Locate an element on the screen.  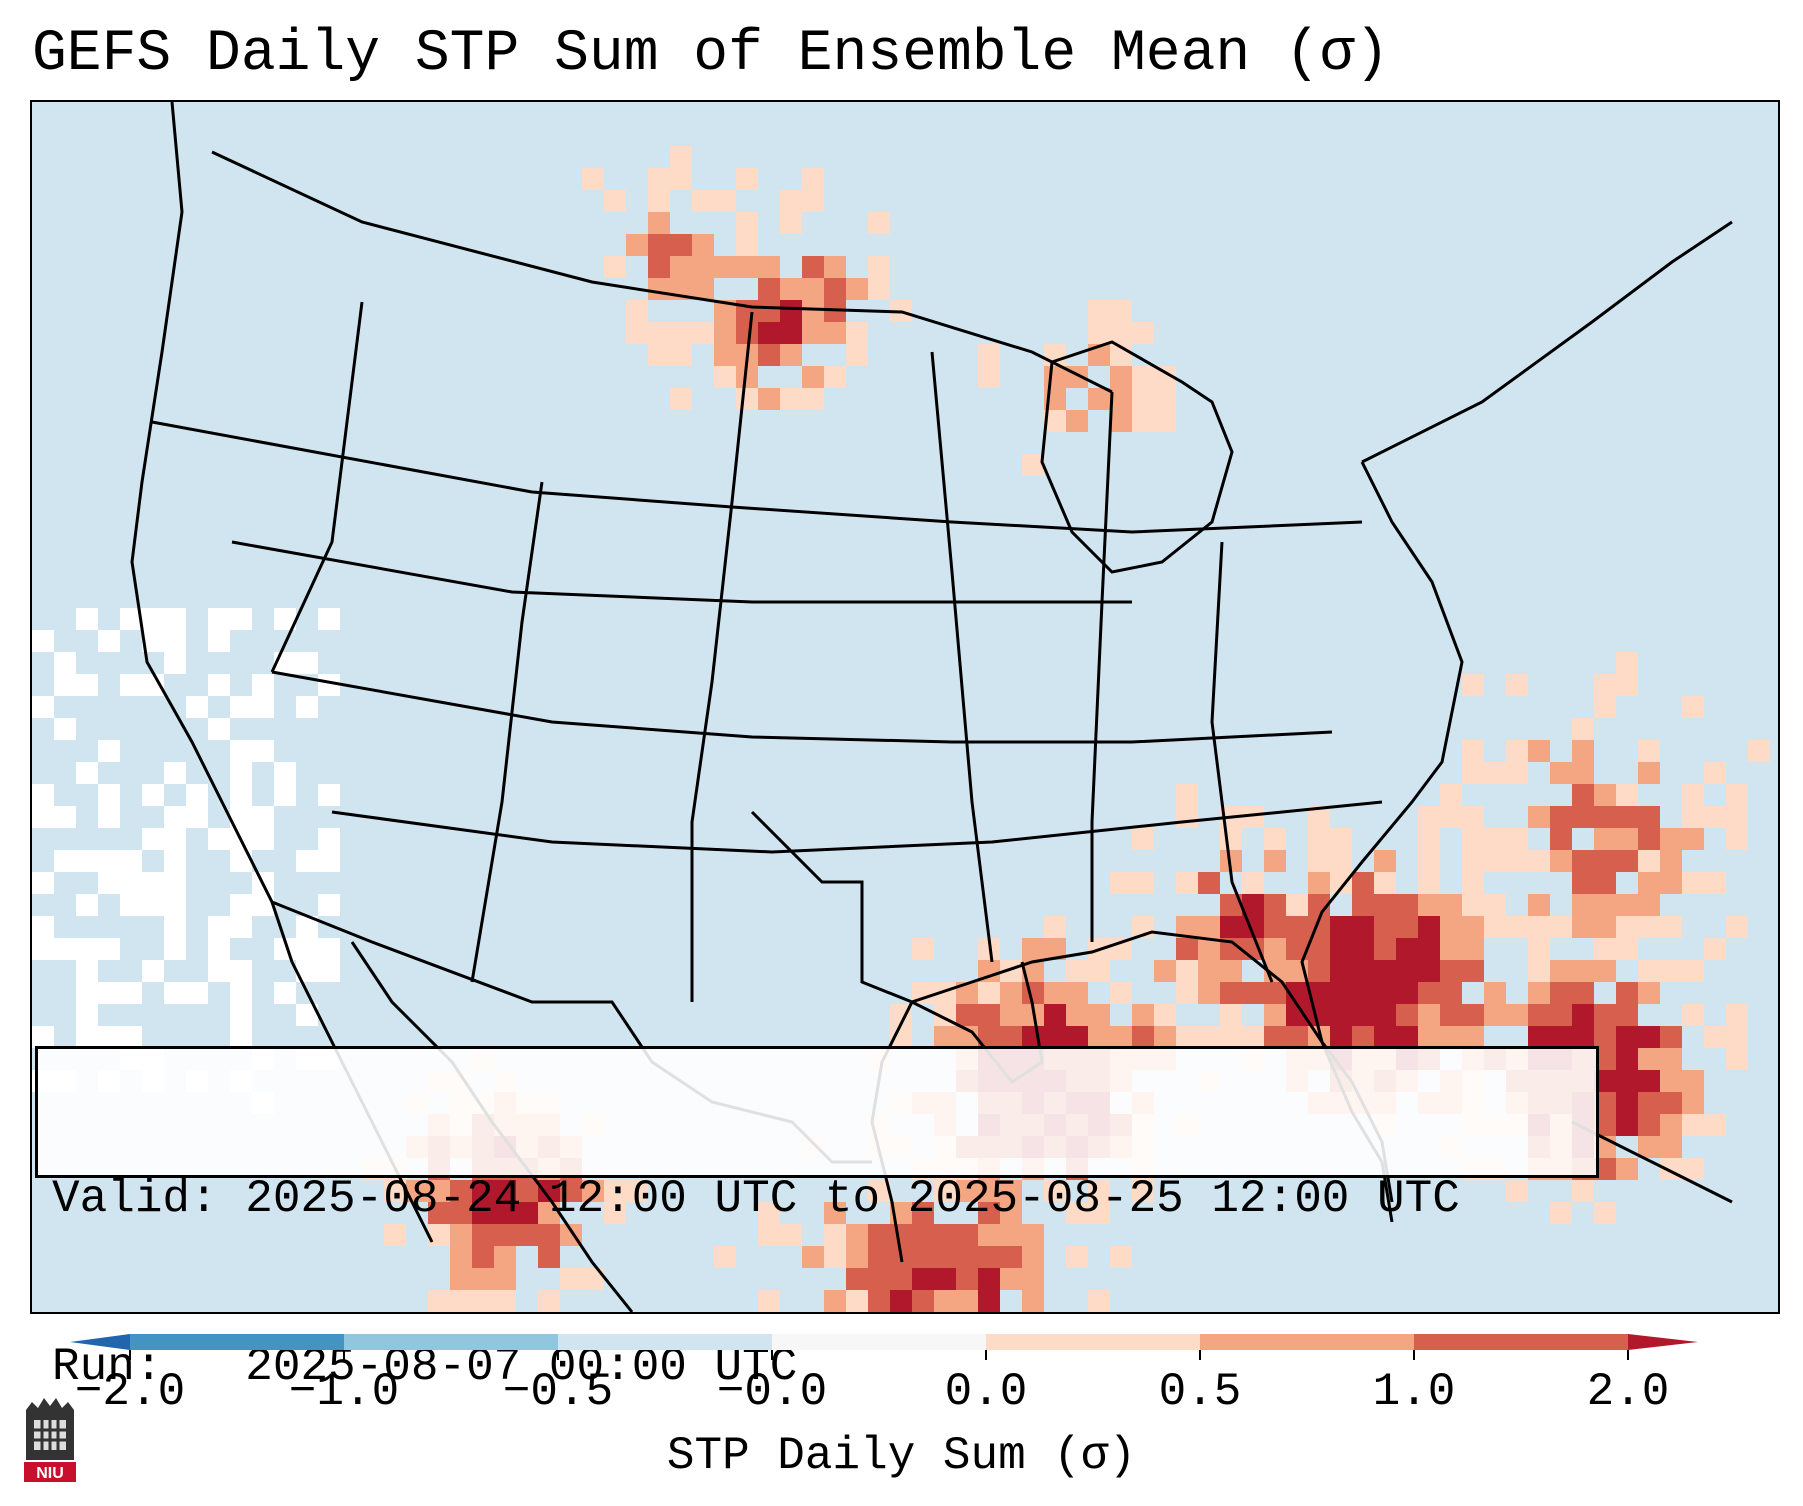
colorbar-label: STP Daily Sum (σ) is located at coordinates (901, 1456).